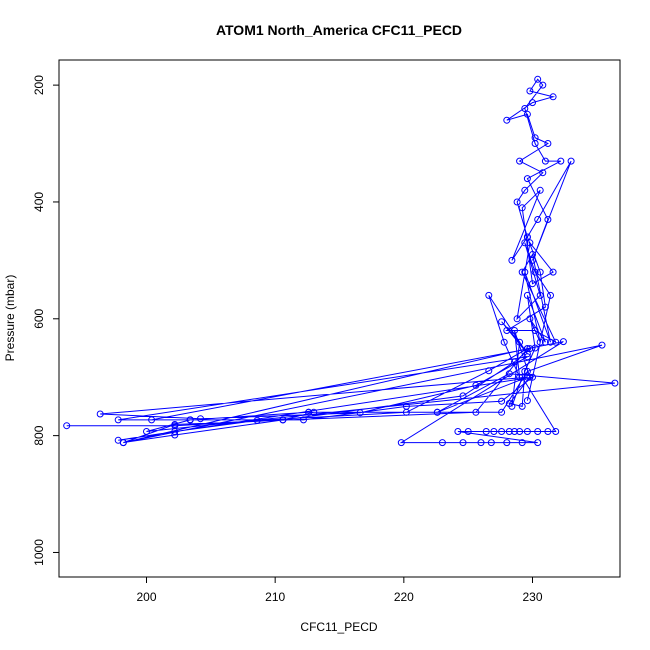 The image size is (650, 650). Describe the element at coordinates (338, 627) in the screenshot. I see `x-axis-label: CFC11_PECD` at that location.